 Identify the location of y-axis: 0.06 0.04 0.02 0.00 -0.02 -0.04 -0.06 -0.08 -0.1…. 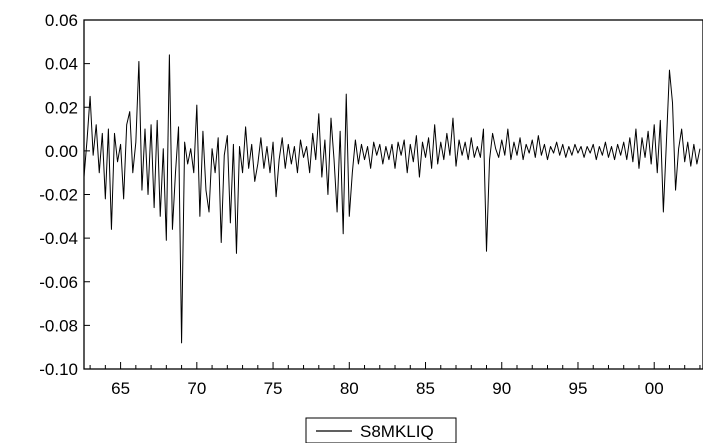
(64, 195).